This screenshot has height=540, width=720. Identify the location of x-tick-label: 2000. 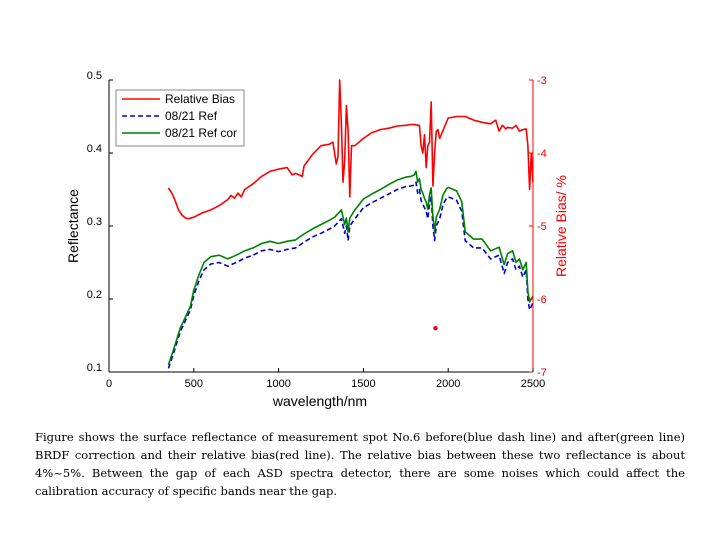
(448, 384).